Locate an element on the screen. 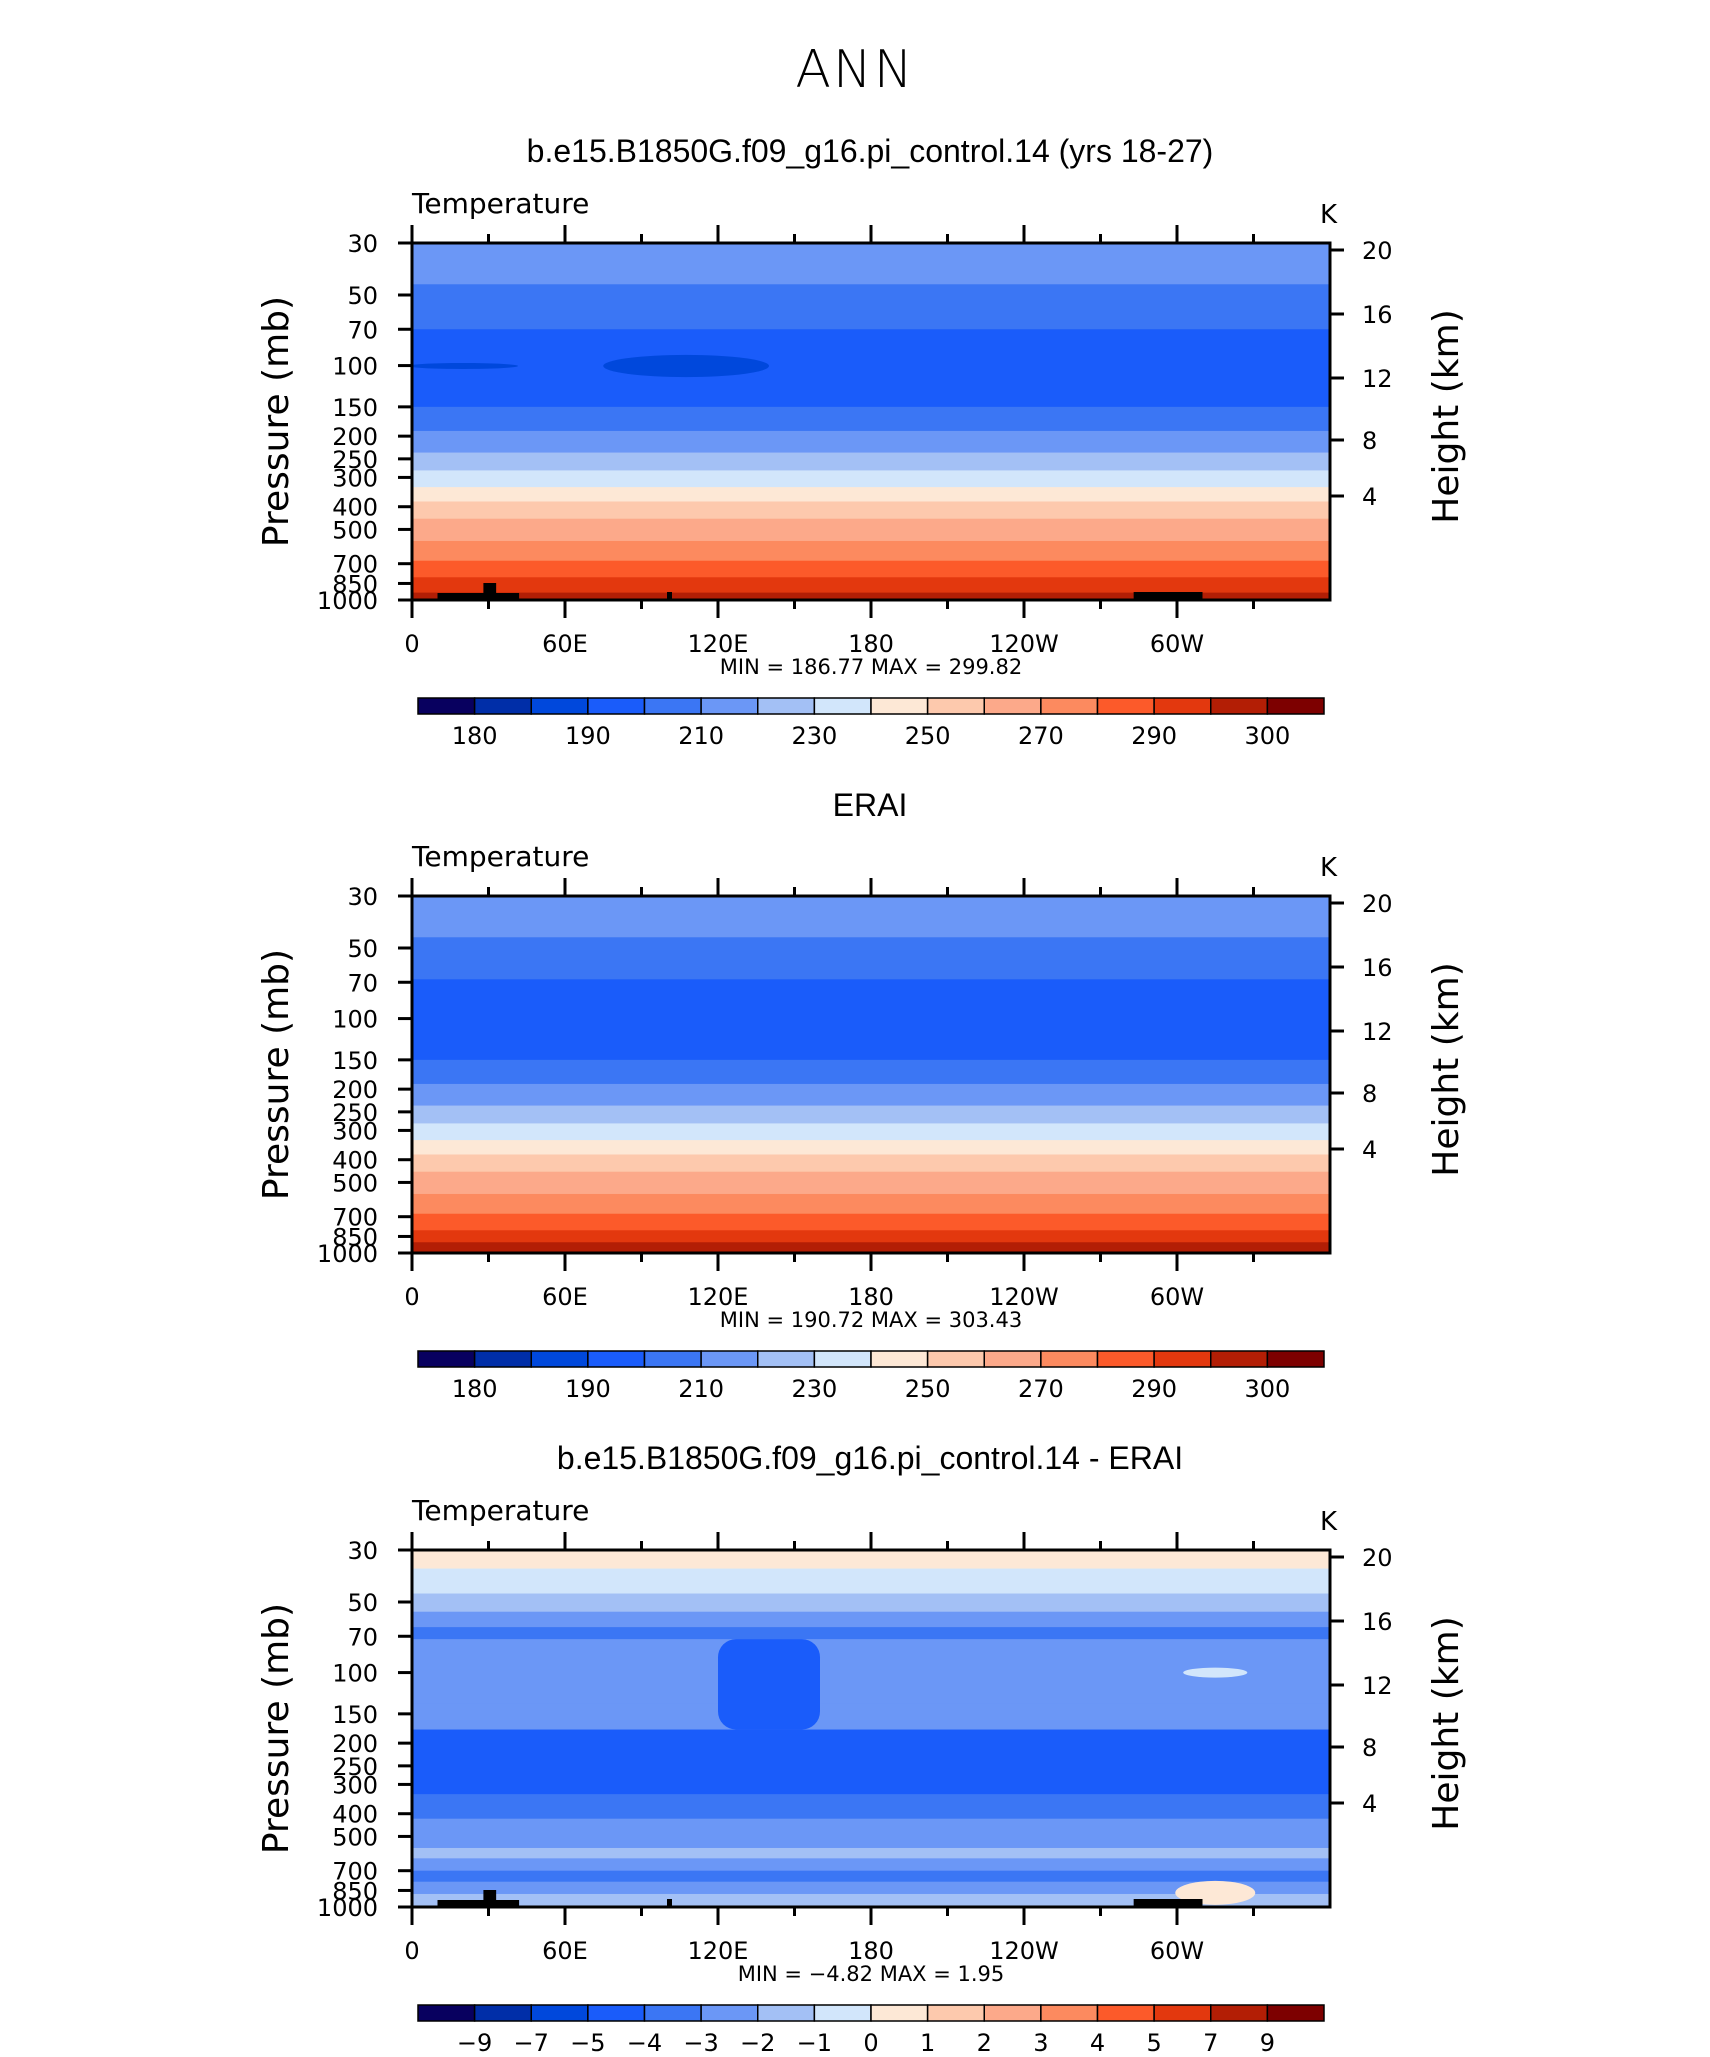 The height and width of the screenshot is (2057, 1710). surface-anomaly-contour is located at coordinates (1215, 1892).